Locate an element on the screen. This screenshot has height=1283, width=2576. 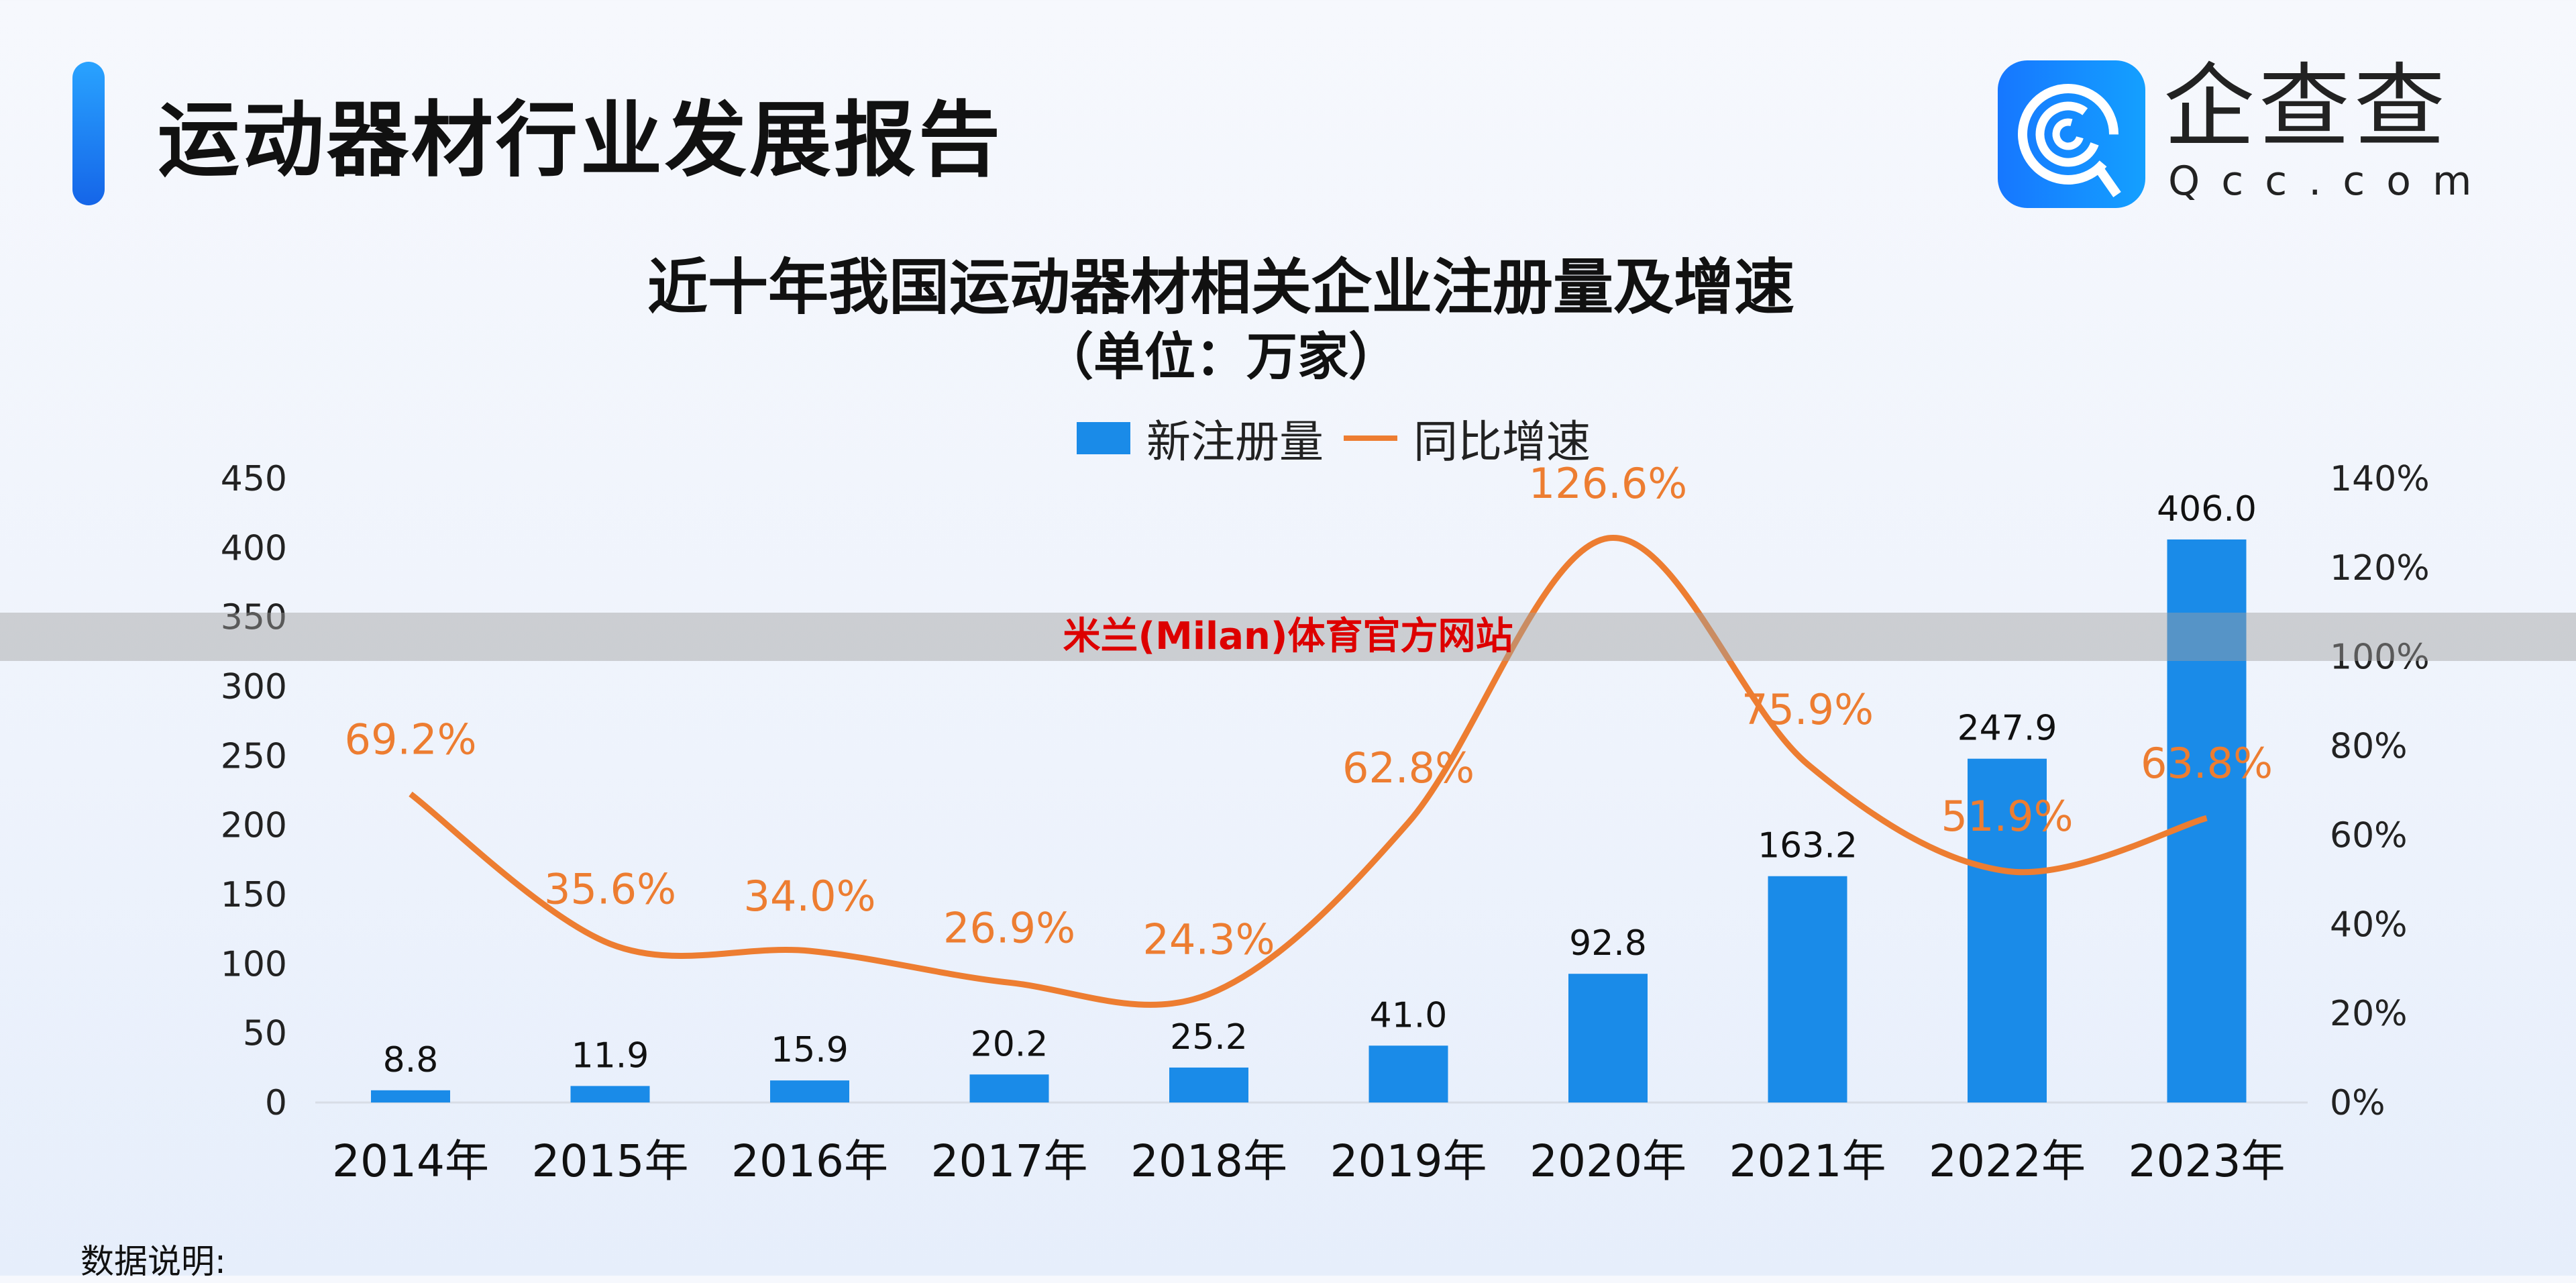
bar-data-label: 20.2 is located at coordinates (1010, 1044).